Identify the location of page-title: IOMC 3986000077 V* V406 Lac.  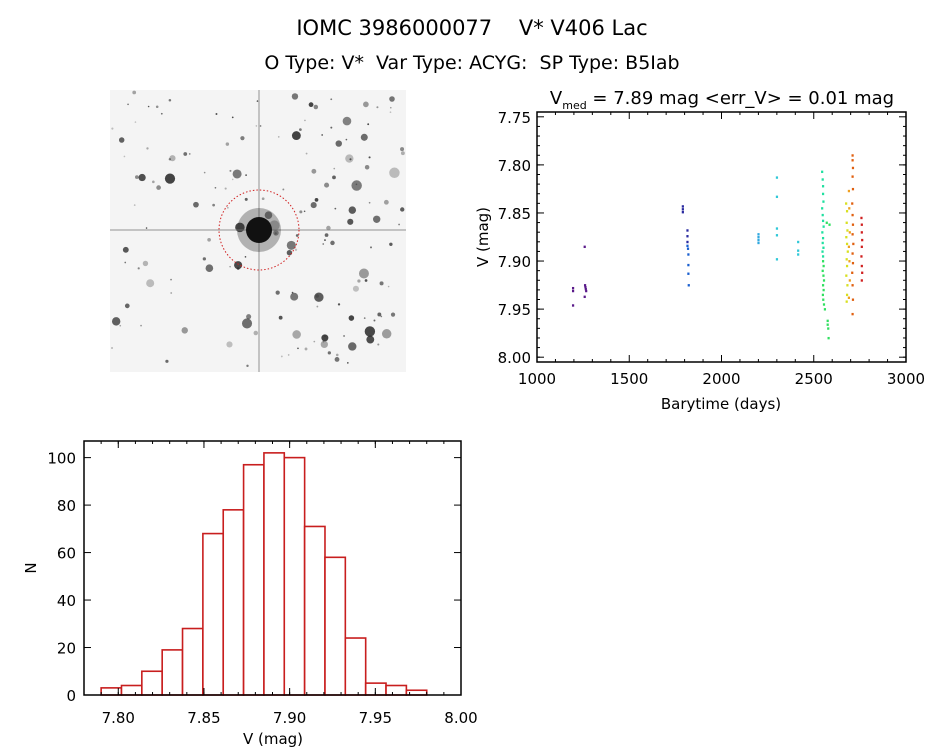
(472, 28).